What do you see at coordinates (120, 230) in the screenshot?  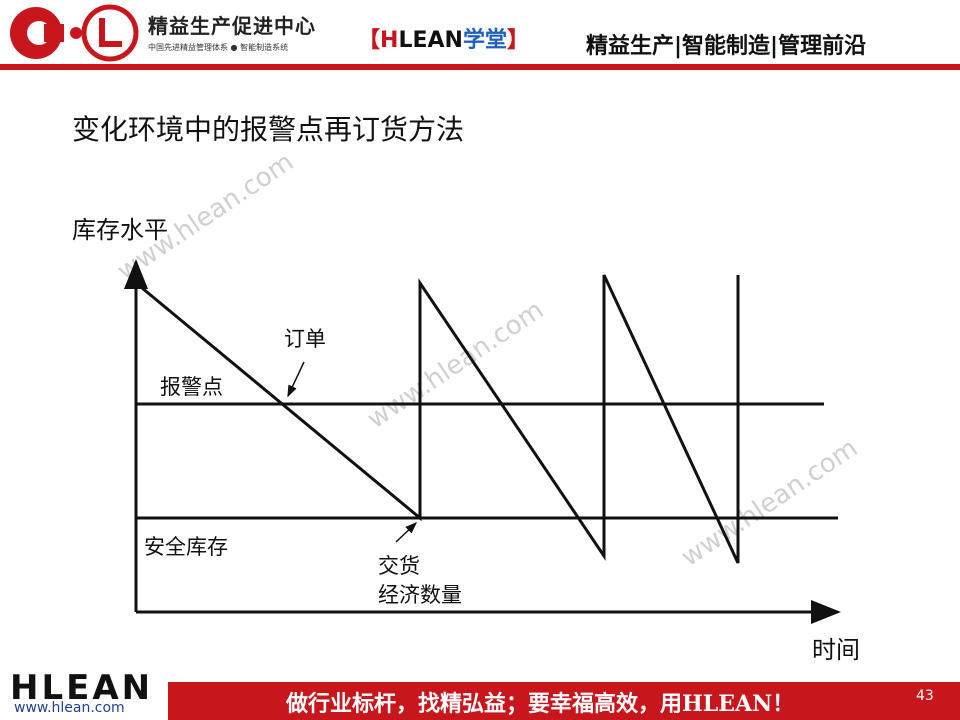 I see `y-axis-label: 库存水平` at bounding box center [120, 230].